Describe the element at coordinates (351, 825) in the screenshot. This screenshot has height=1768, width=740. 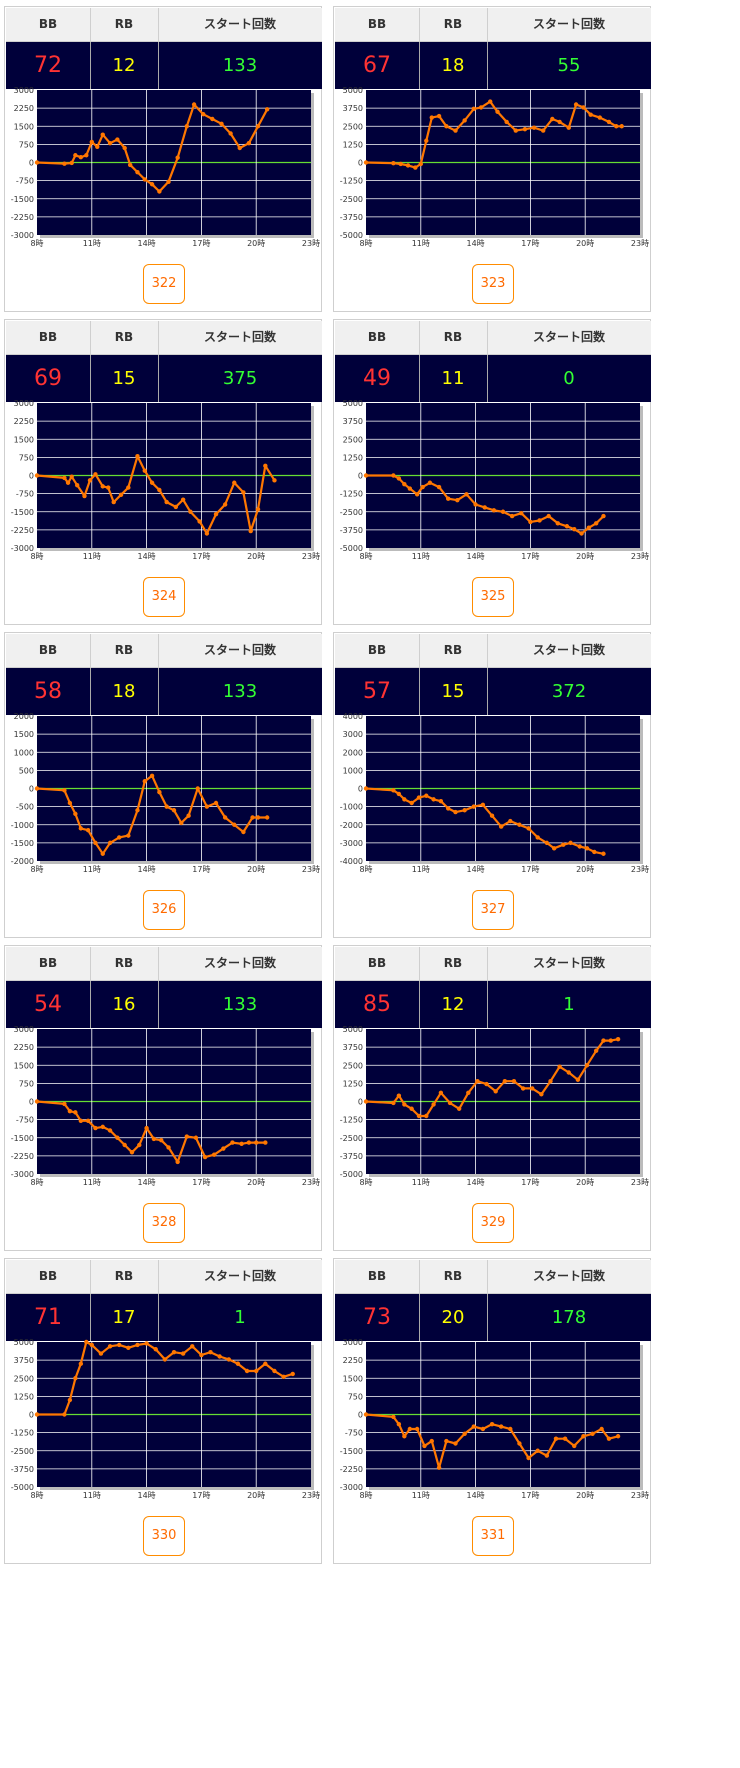
I see `y-tick-label: -2000` at that location.